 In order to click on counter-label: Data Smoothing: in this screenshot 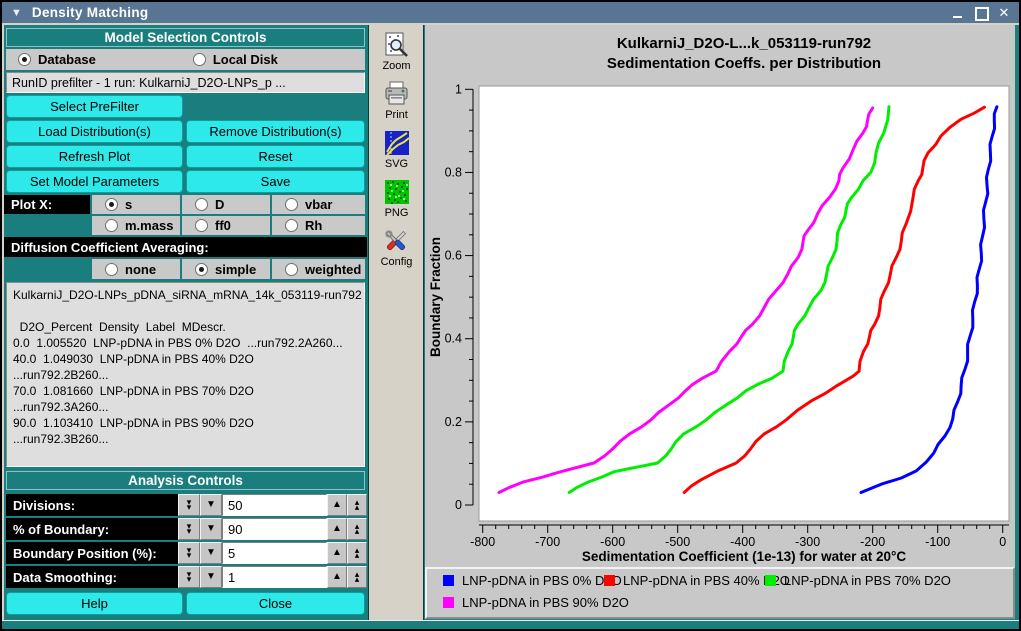, I will do `click(92, 577)`.